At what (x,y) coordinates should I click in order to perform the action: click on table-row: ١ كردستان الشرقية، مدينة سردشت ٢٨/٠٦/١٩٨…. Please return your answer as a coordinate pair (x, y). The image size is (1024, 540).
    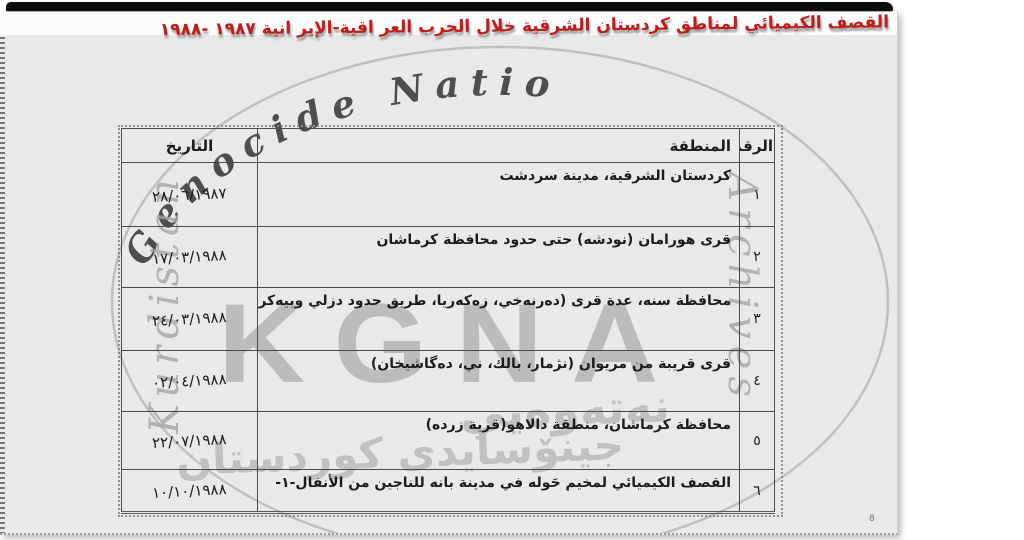
    Looking at the image, I should click on (448, 194).